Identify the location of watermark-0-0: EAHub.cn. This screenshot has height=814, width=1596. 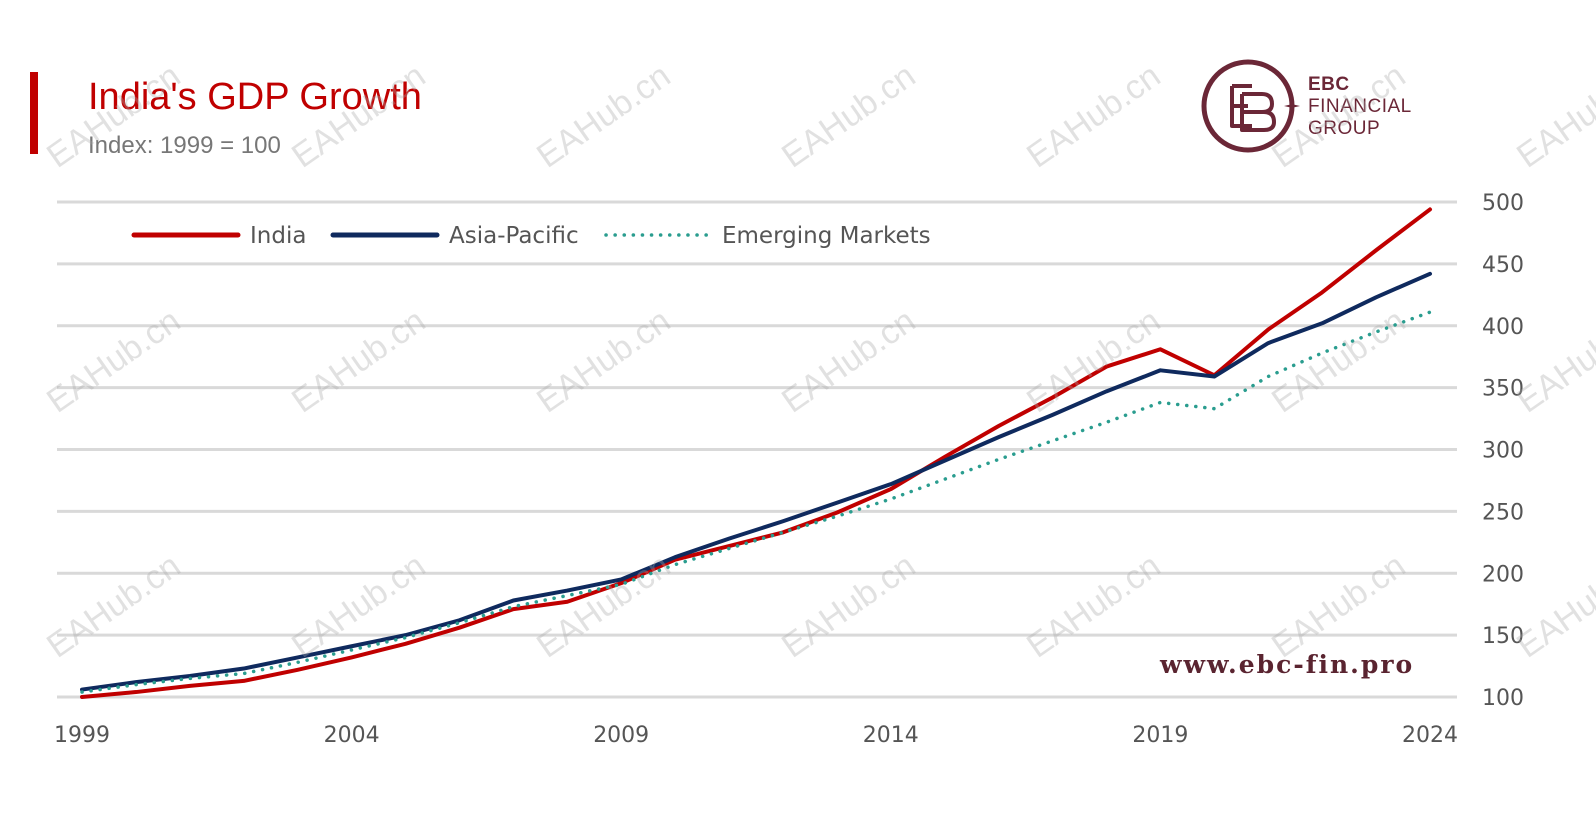
(113, 116).